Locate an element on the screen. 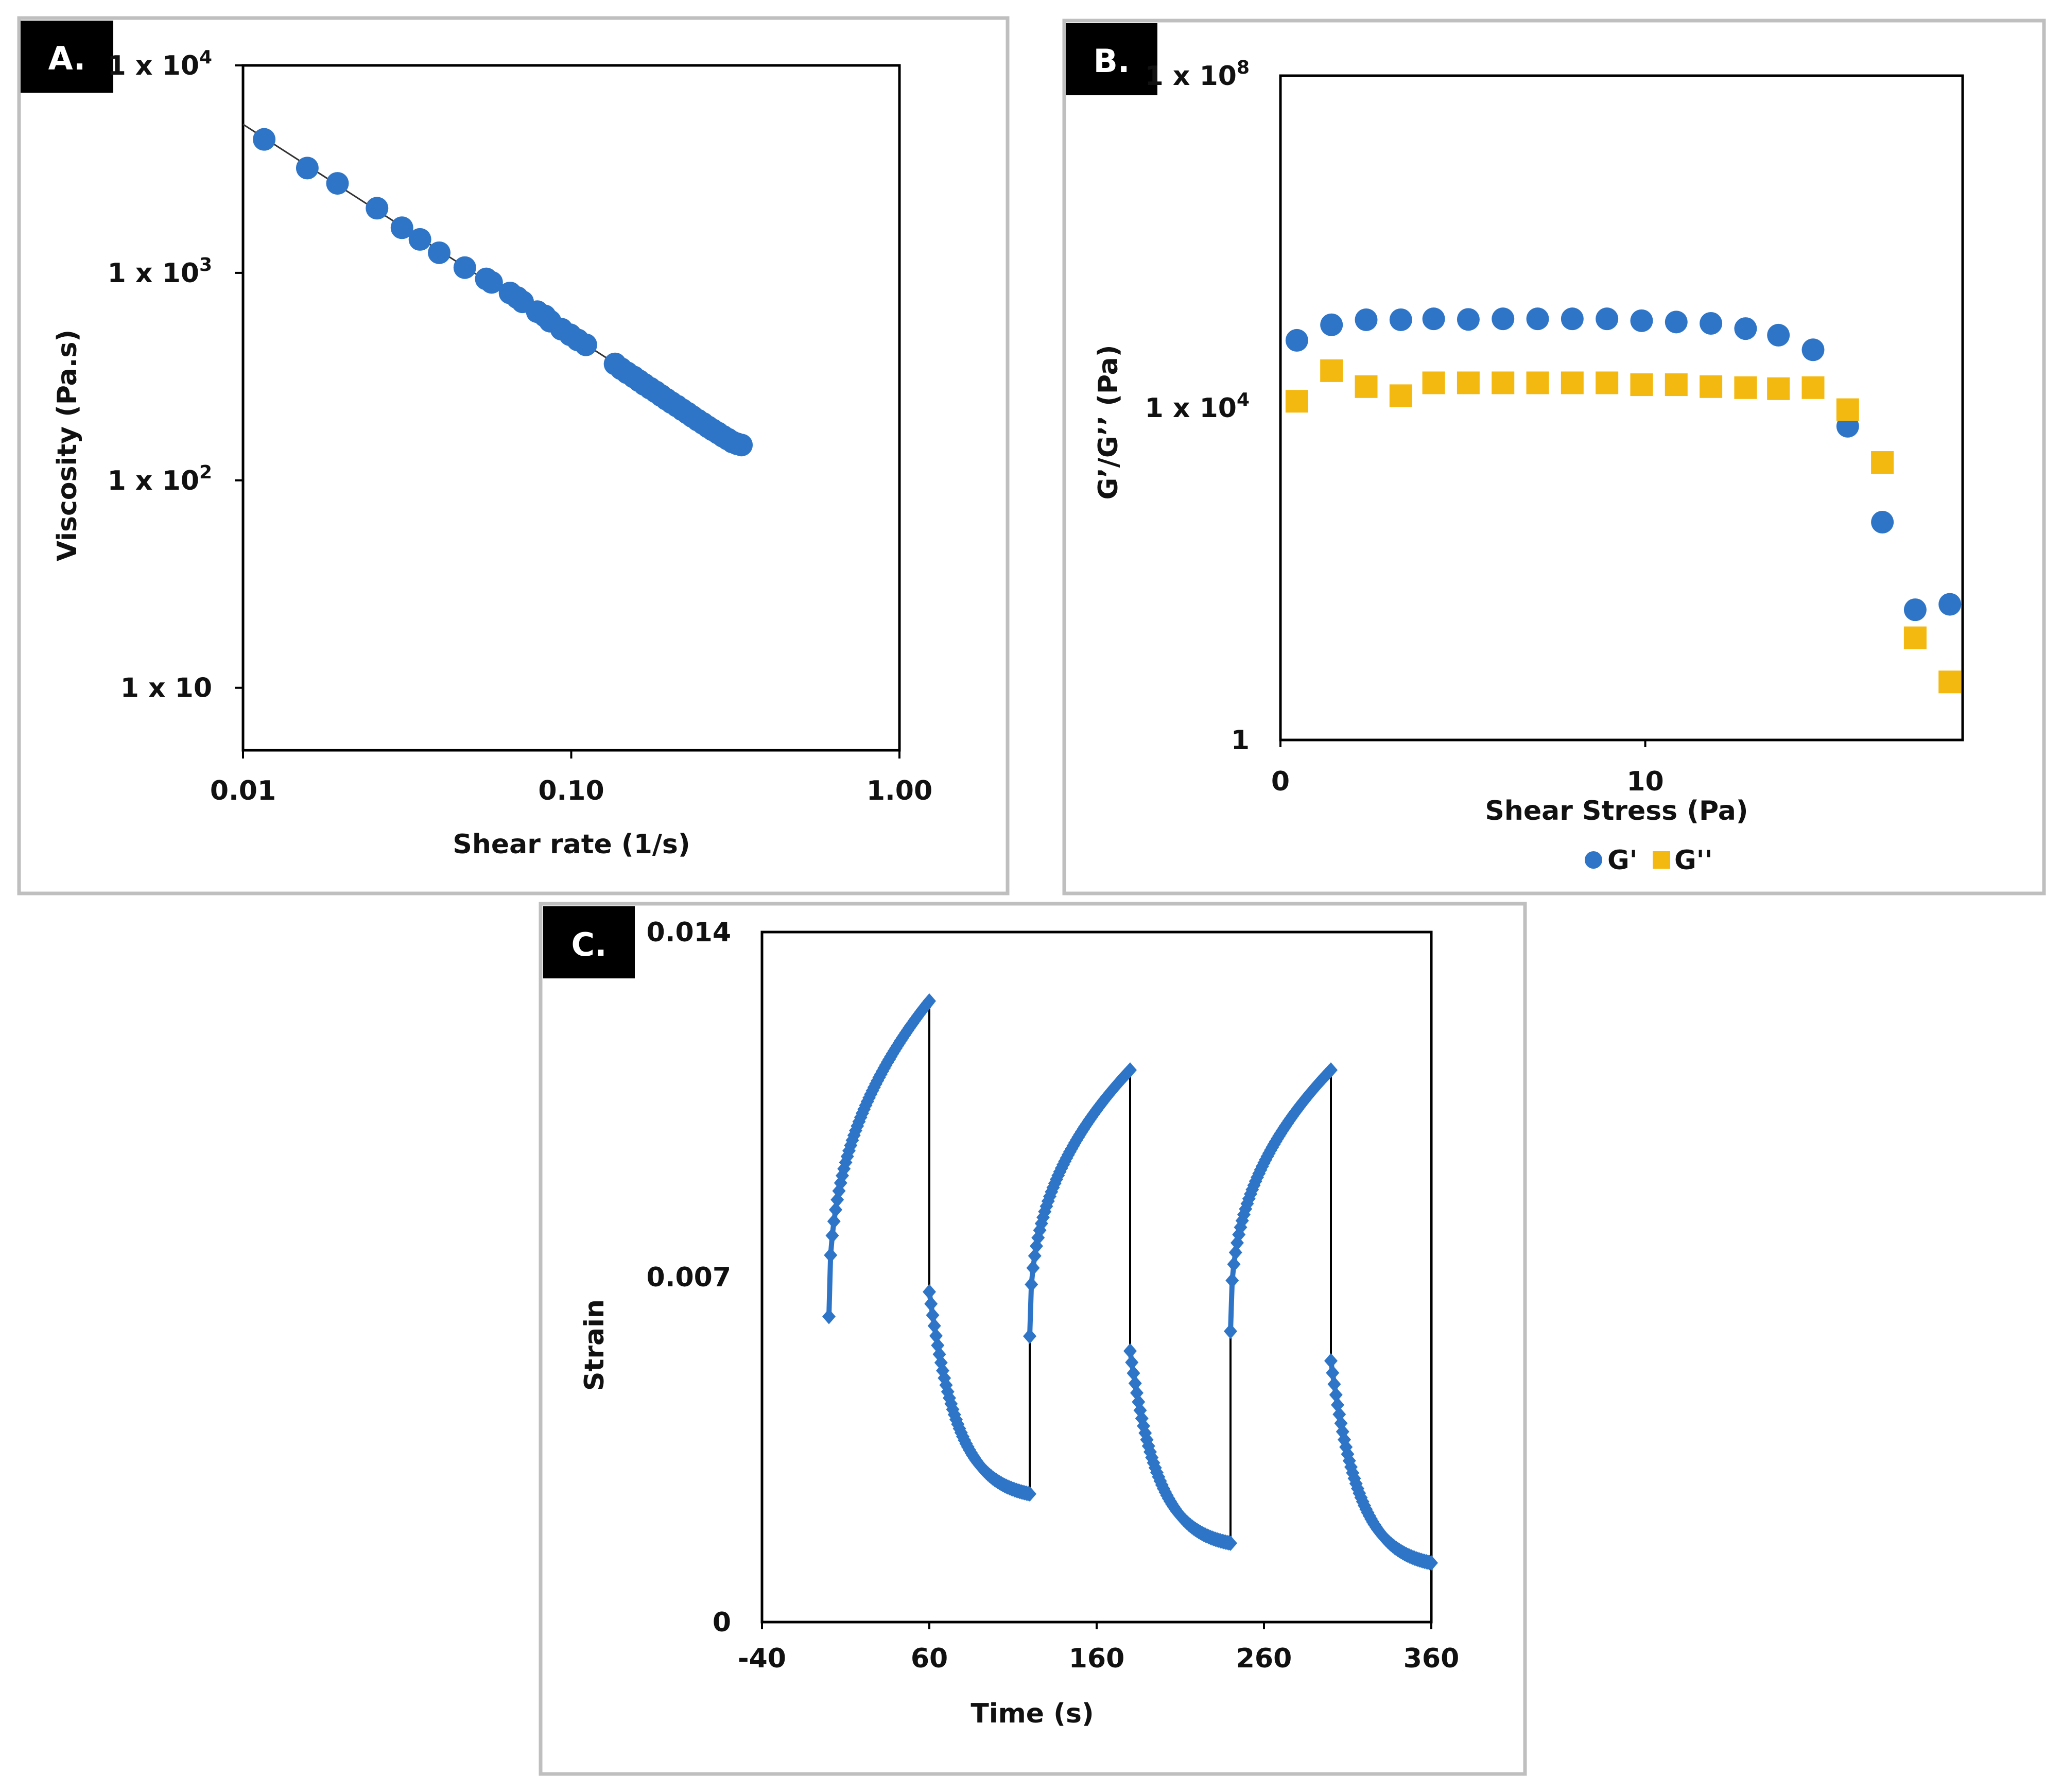  panel-b-plot-area is located at coordinates (1621, 408).